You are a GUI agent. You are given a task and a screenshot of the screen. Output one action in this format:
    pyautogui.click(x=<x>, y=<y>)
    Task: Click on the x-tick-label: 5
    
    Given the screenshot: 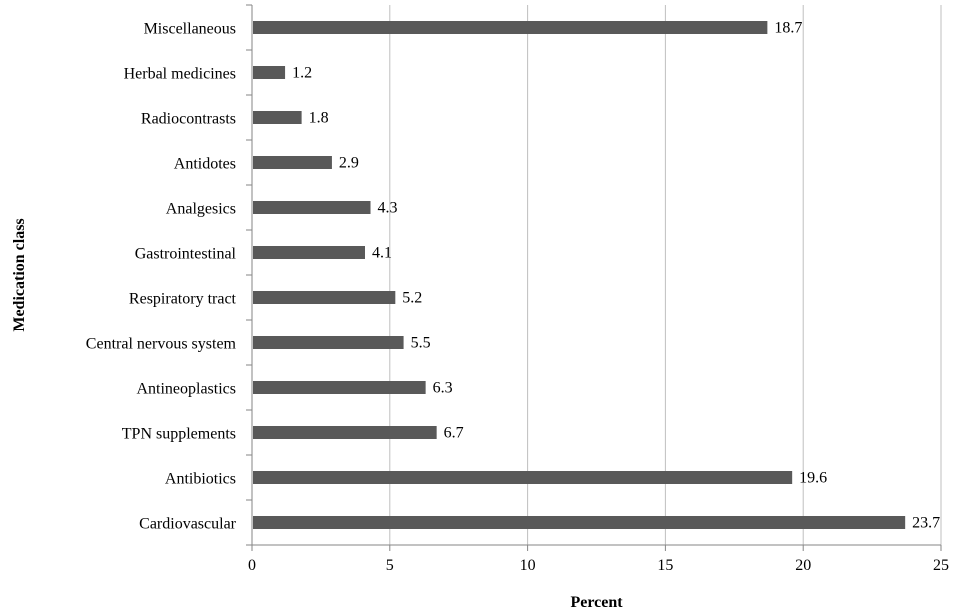 What is the action you would take?
    pyautogui.click(x=390, y=565)
    